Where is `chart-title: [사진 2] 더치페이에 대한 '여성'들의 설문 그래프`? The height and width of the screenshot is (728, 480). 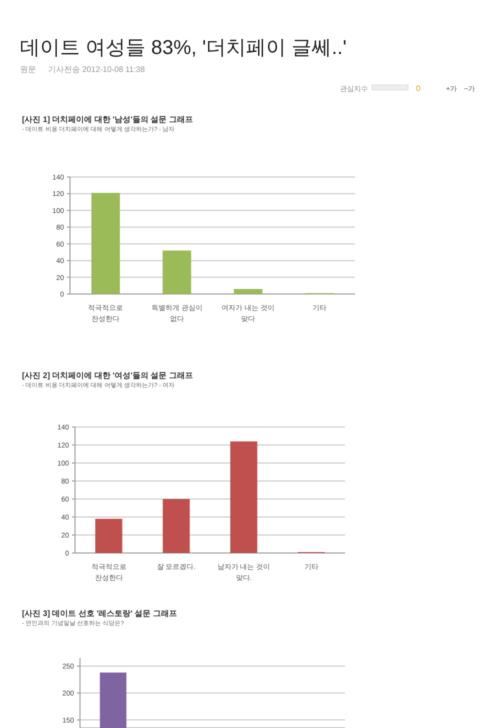 chart-title: [사진 2] 더치페이에 대한 '여성'들의 설문 그래프 is located at coordinates (107, 375).